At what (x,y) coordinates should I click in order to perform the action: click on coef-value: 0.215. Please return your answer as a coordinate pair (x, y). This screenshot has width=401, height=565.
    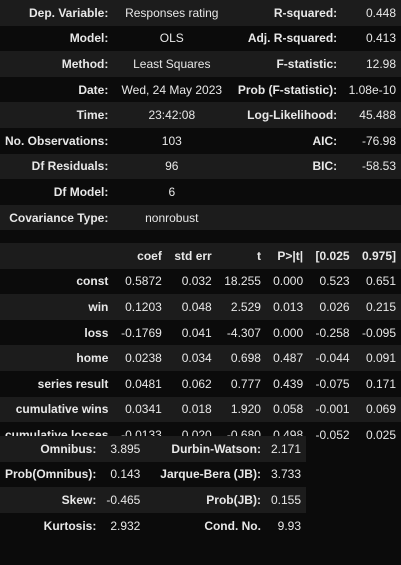
    Looking at the image, I should click on (377, 307).